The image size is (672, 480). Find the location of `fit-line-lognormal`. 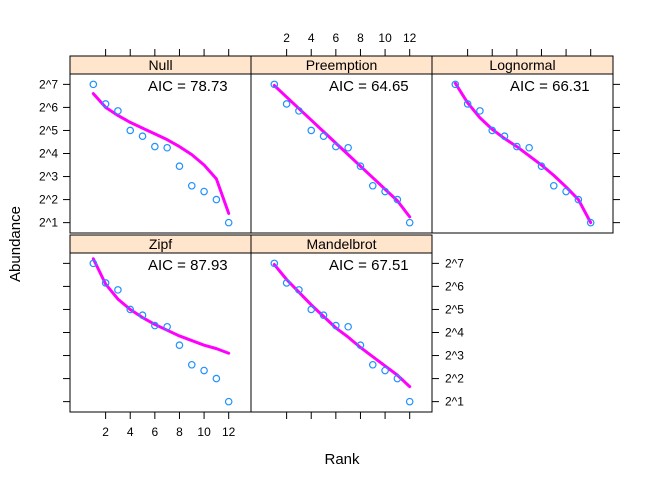

fit-line-lognormal is located at coordinates (523, 153).